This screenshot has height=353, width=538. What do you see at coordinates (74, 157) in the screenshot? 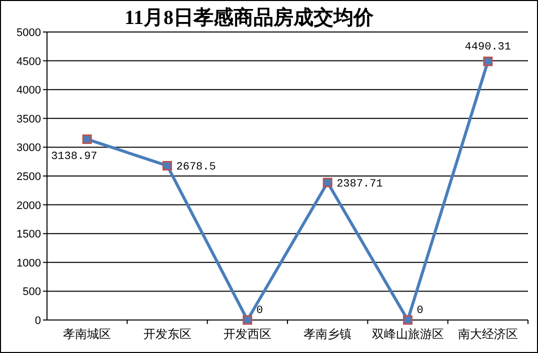
I see `data-label: 3138.97` at bounding box center [74, 157].